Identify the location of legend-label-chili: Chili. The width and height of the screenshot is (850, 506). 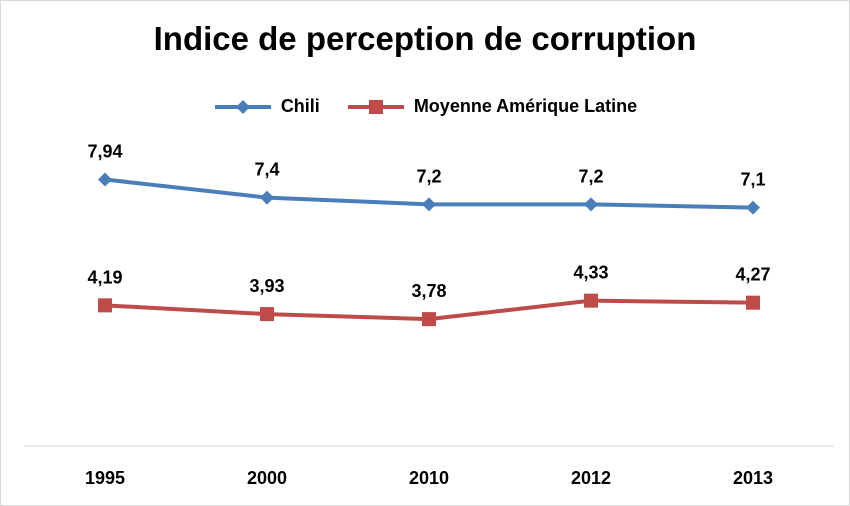
(300, 106).